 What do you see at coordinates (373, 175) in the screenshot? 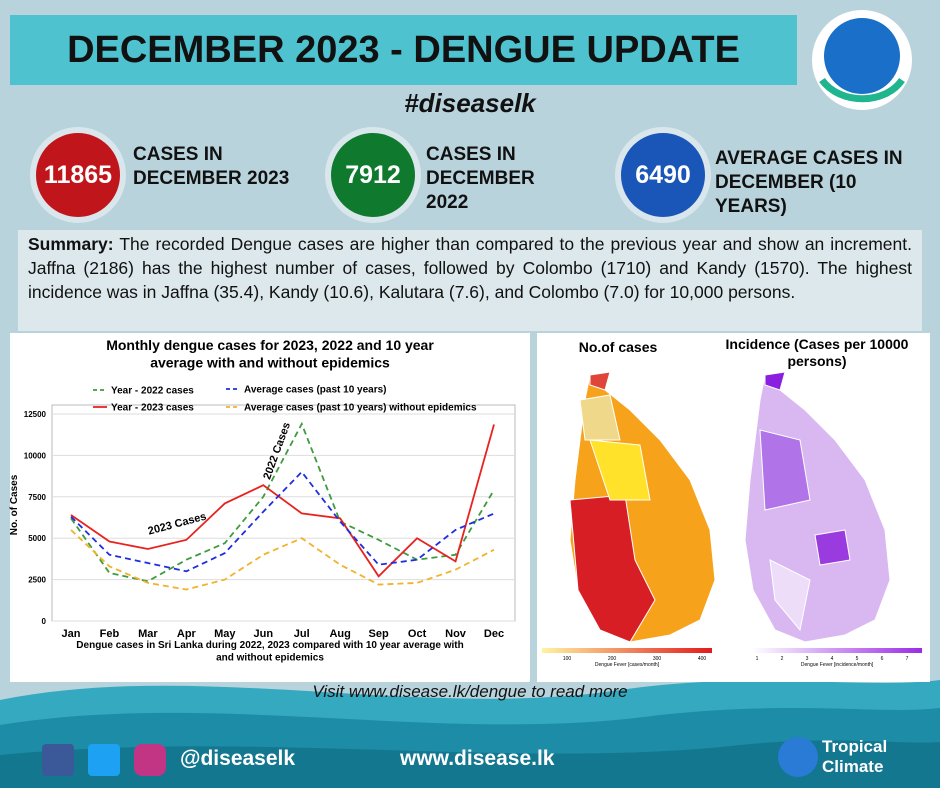
I see `stat-value: 7912` at bounding box center [373, 175].